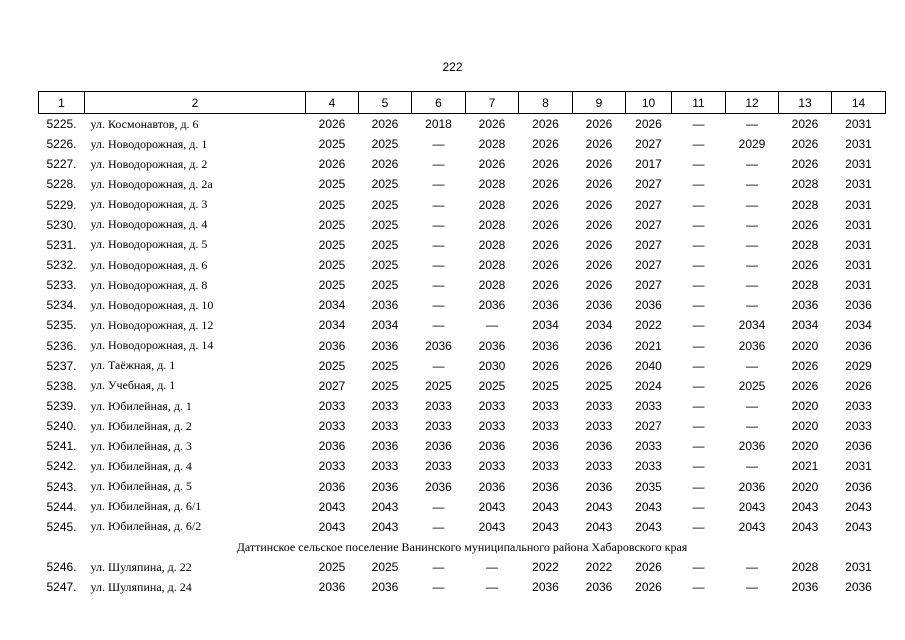 The image size is (905, 640). Describe the element at coordinates (805, 426) in the screenshot. I see `cell: 2020` at that location.